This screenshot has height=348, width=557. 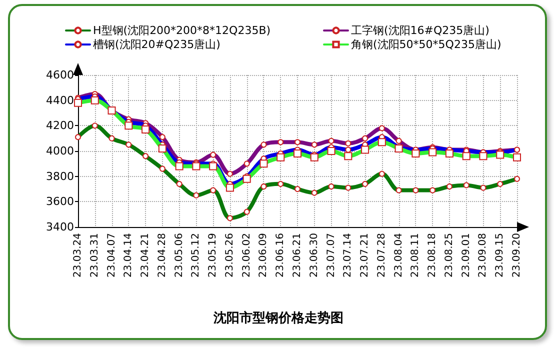 I want to click on x-tick-label: 23.09.08, so click(x=483, y=255).